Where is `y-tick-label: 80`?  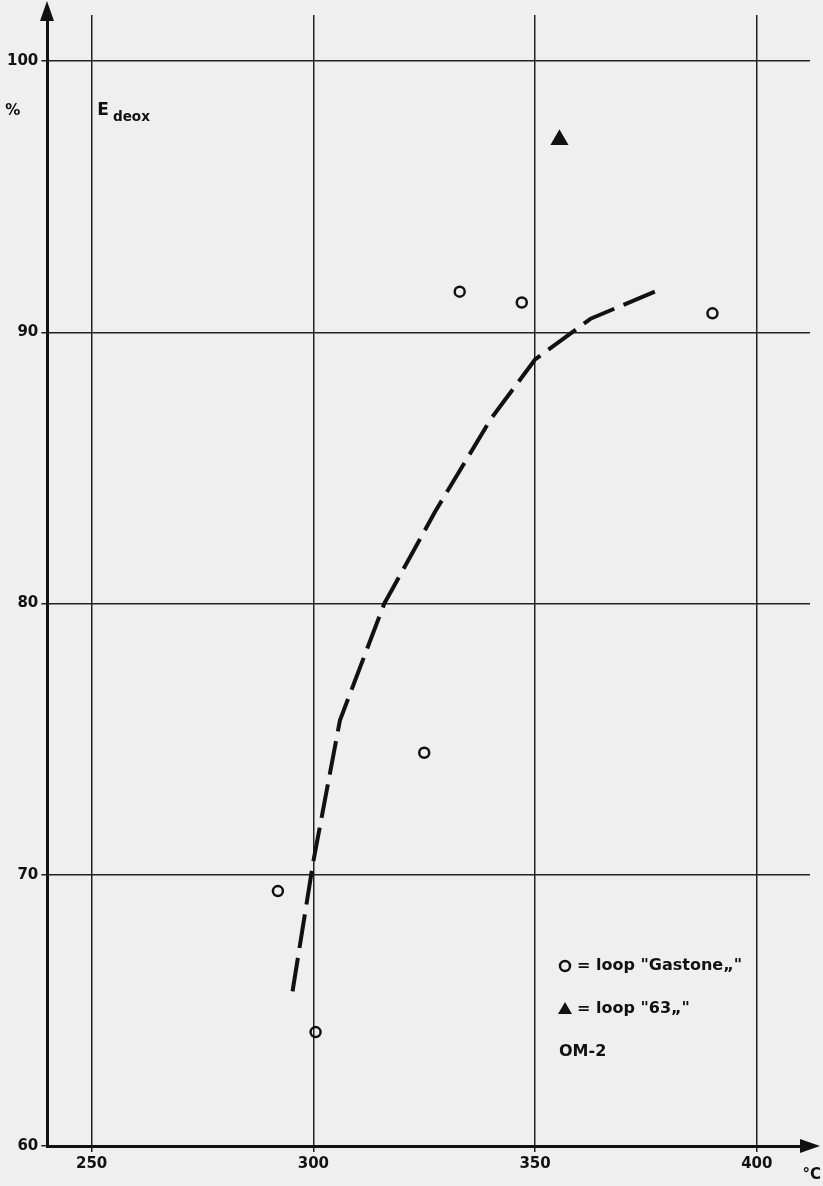 y-tick-label: 80 is located at coordinates (28, 602).